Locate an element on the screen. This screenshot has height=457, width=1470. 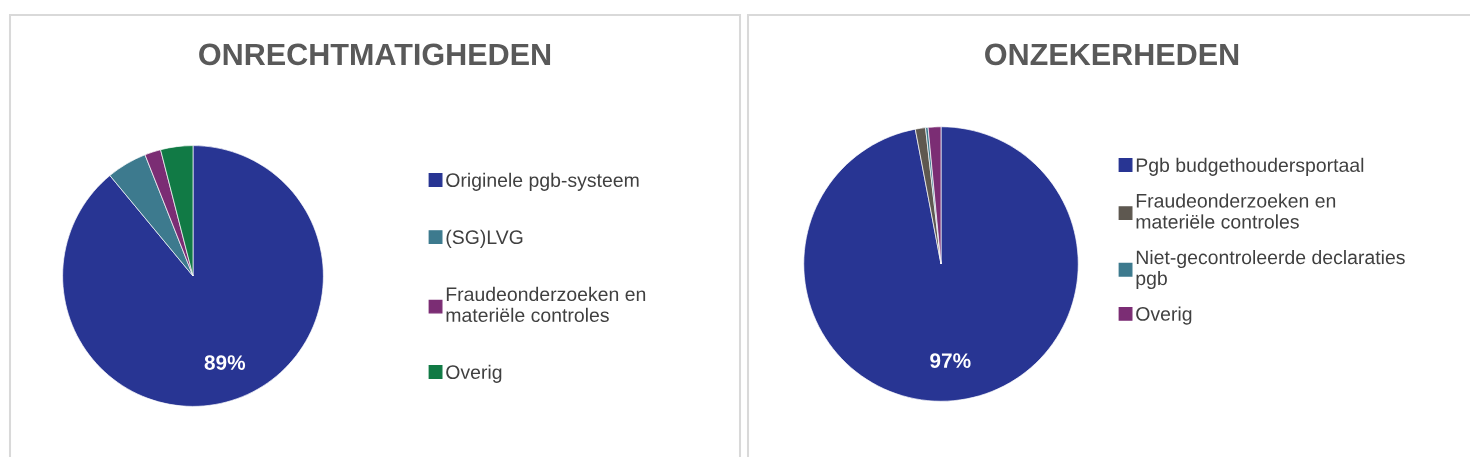
legend-label: (SG)LVG is located at coordinates (484, 238).